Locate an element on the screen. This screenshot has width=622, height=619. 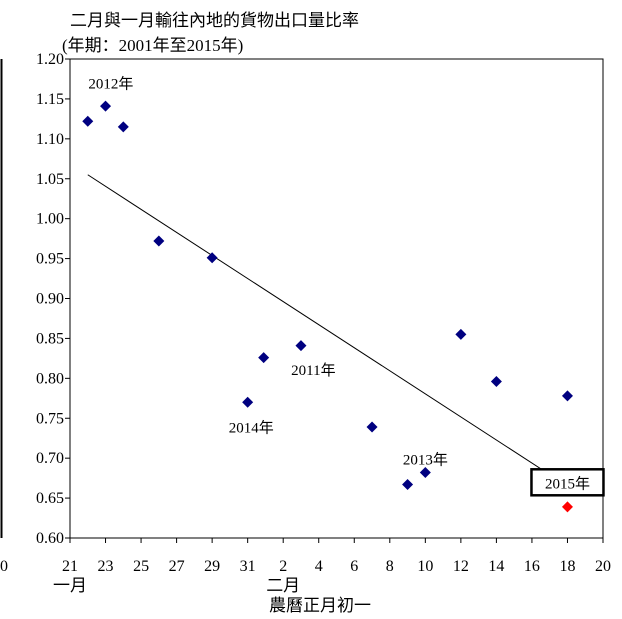
chart-title: 二月與一月輸往內地的貨物出口量比率 is located at coordinates (214, 20).